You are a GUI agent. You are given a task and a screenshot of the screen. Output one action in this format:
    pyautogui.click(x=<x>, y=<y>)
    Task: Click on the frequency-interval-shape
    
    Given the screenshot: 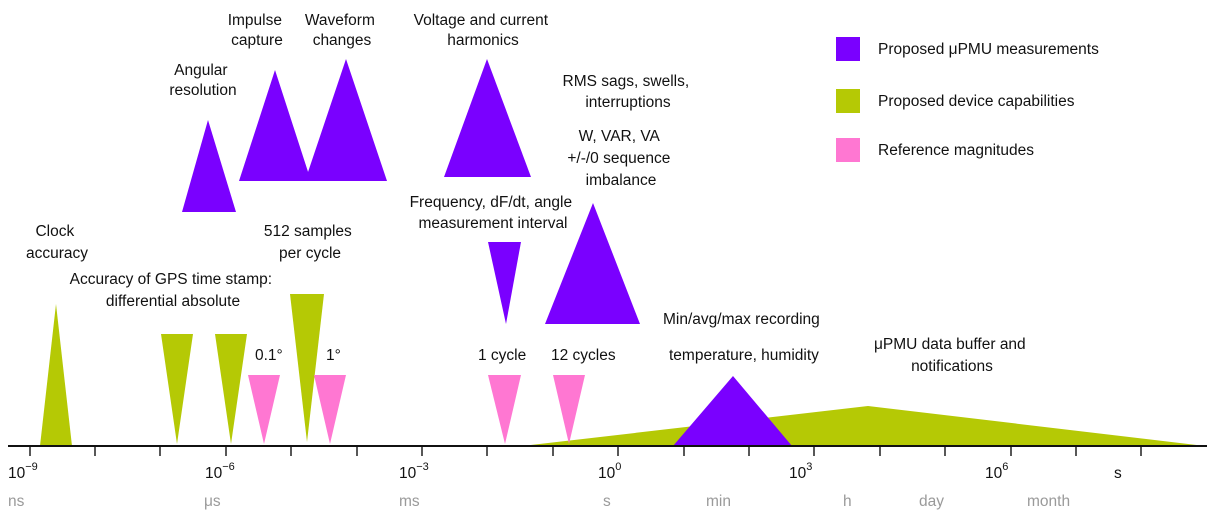 What is the action you would take?
    pyautogui.click(x=504, y=283)
    